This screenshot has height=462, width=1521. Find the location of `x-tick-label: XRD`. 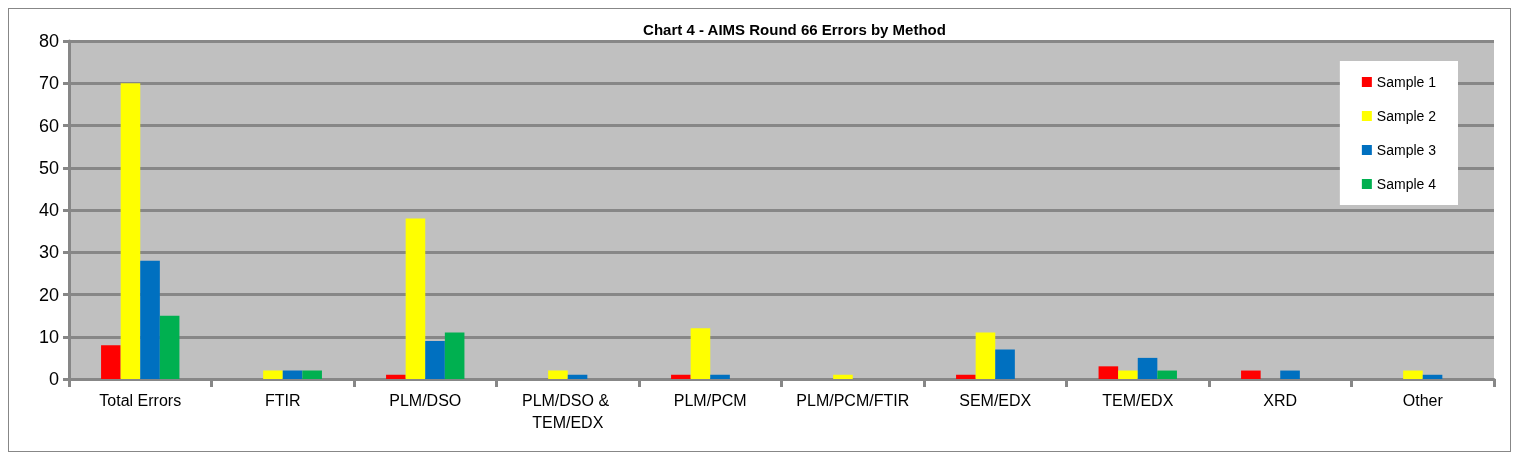

x-tick-label: XRD is located at coordinates (1280, 400).